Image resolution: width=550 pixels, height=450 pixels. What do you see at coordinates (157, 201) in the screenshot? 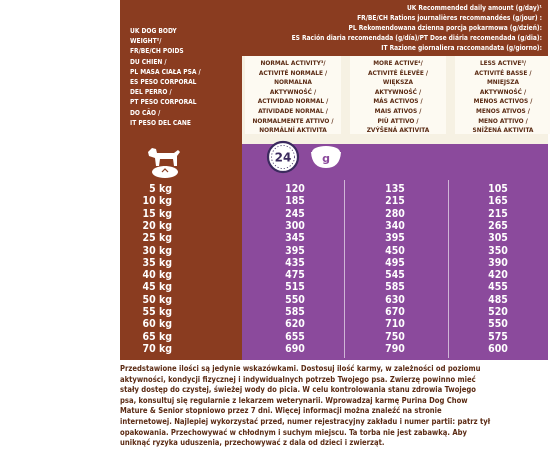
I see `weight-cell: 10 kg` at bounding box center [157, 201].